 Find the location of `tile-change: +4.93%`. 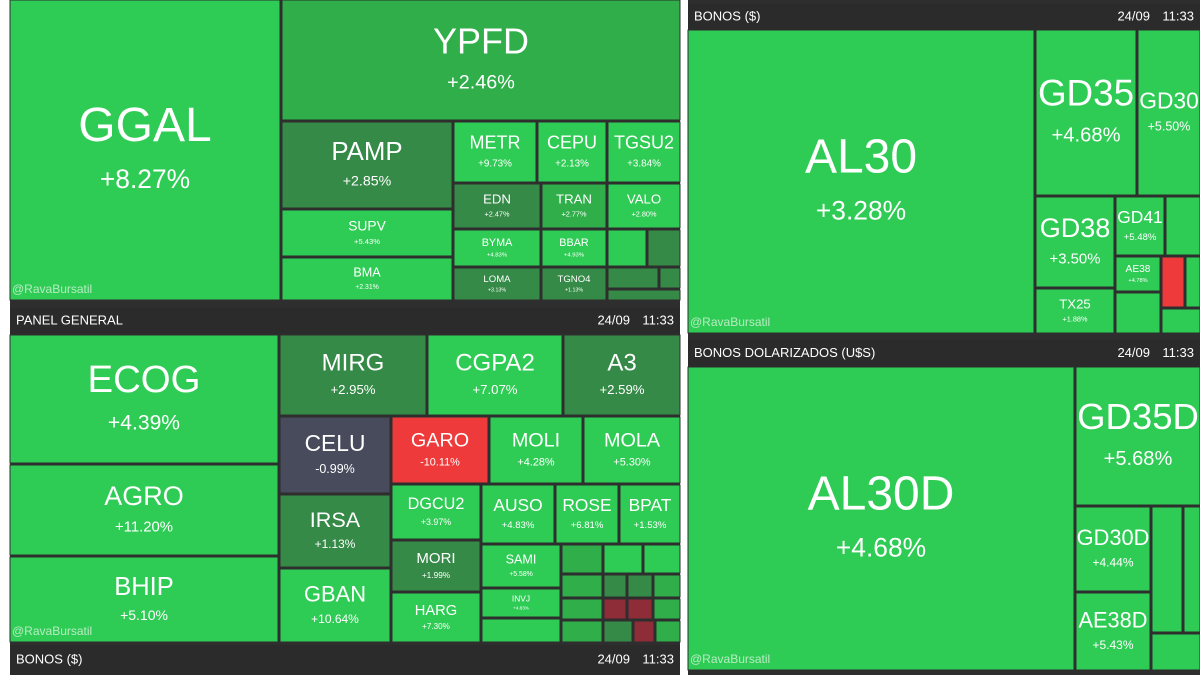

tile-change: +4.93% is located at coordinates (574, 256).